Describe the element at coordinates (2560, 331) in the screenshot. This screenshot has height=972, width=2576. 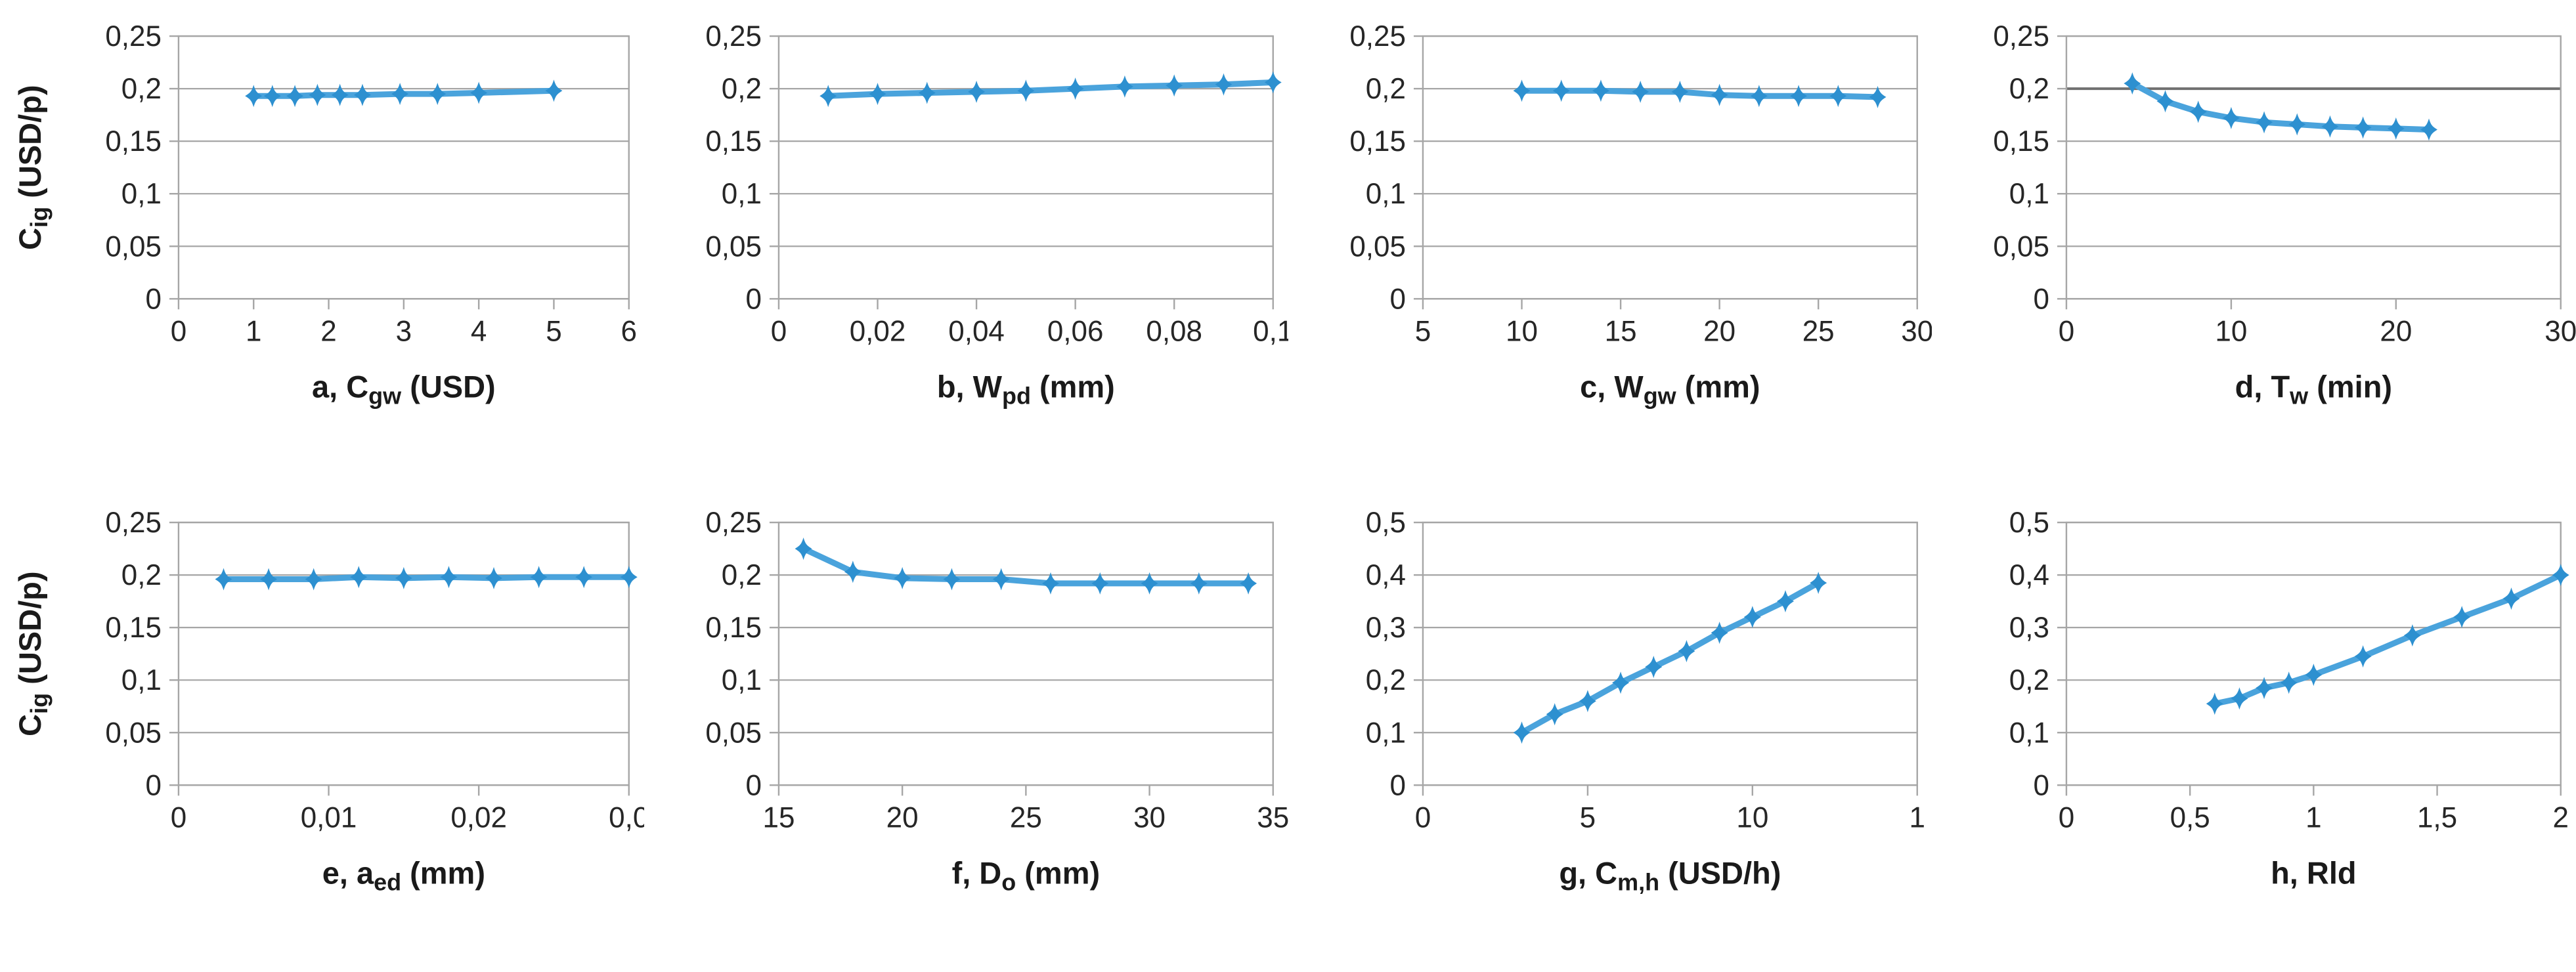
I see `x-tick-label: 30` at that location.